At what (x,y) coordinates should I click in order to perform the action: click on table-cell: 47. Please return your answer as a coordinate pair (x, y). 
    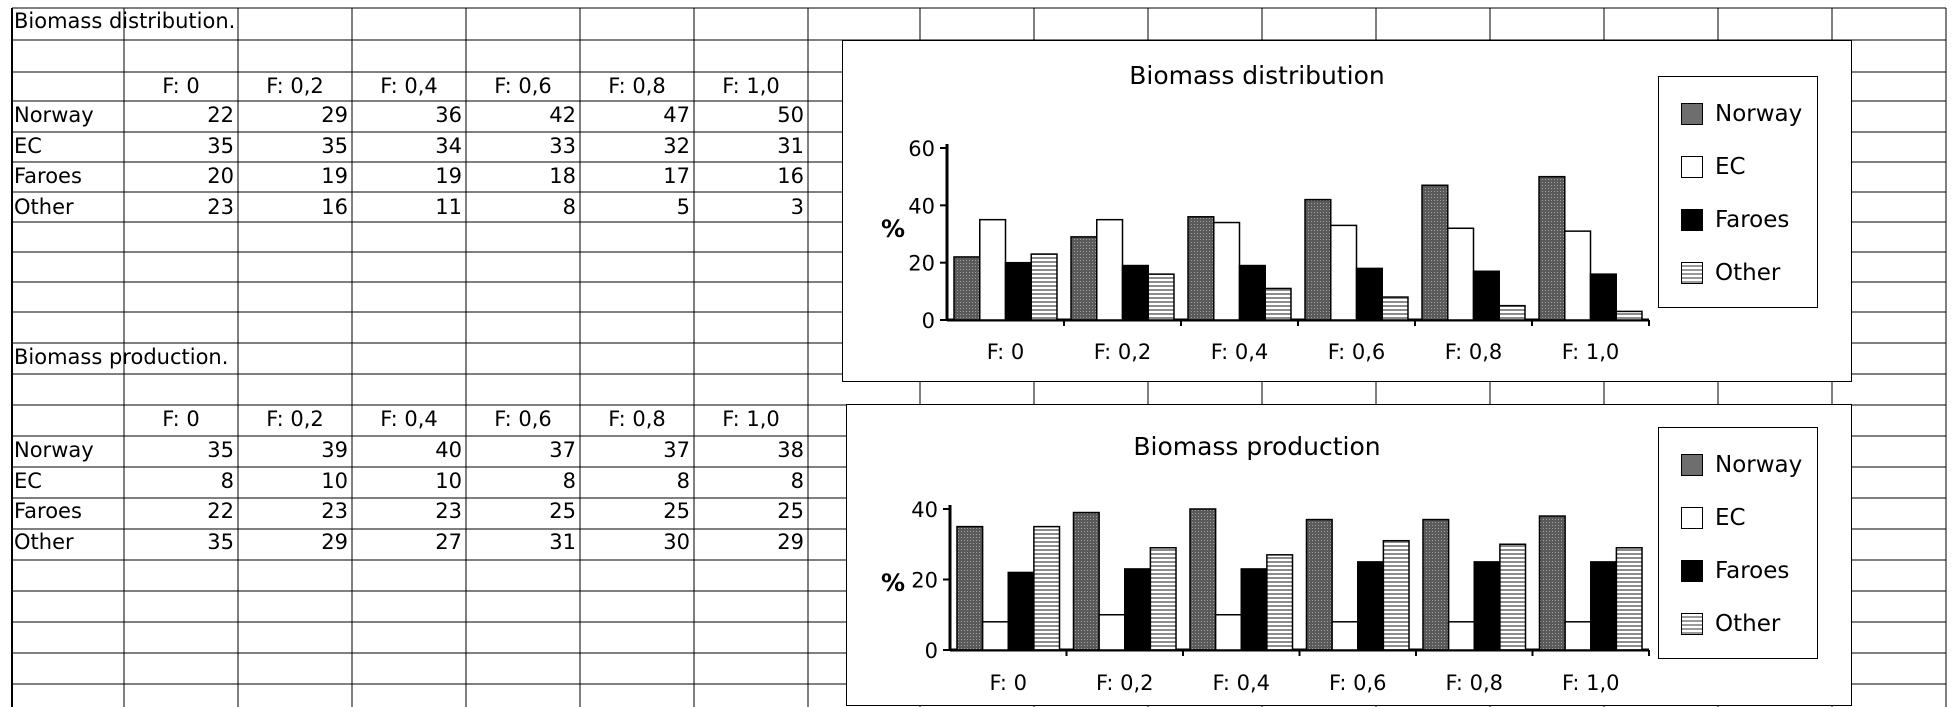
    Looking at the image, I should click on (676, 115).